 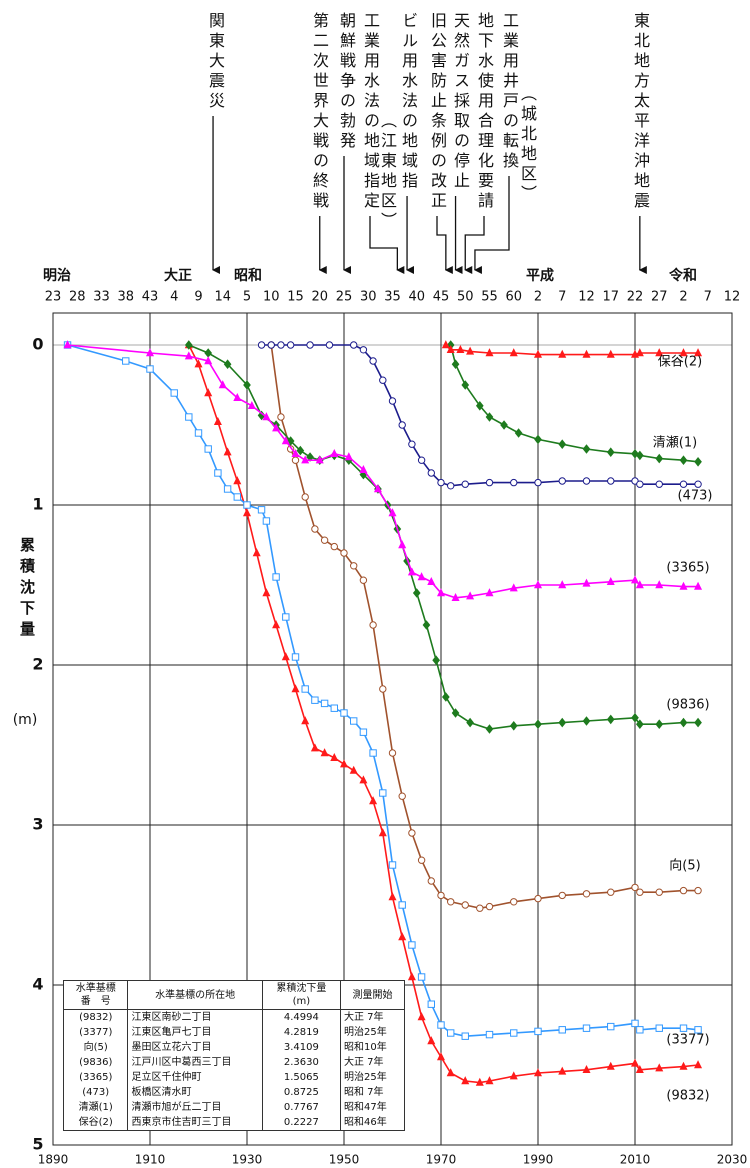 What do you see at coordinates (372, 1092) in the screenshot?
I see `table-cell: 昭和 7年` at bounding box center [372, 1092].